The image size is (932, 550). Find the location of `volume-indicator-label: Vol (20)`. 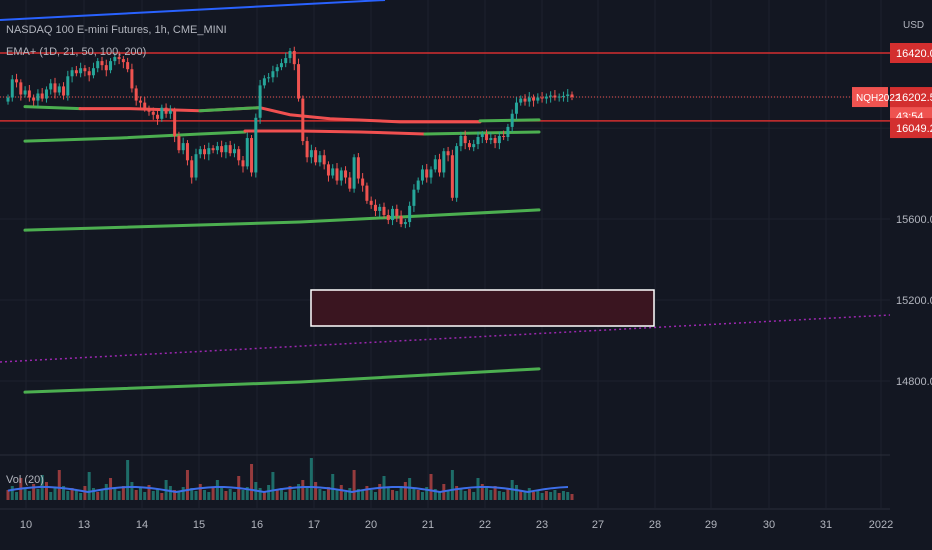

volume-indicator-label: Vol (20) is located at coordinates (25, 480).